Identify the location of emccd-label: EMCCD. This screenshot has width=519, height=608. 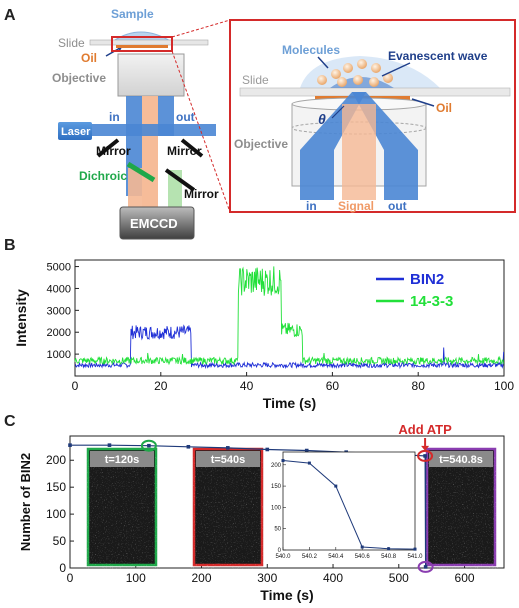
(154, 223).